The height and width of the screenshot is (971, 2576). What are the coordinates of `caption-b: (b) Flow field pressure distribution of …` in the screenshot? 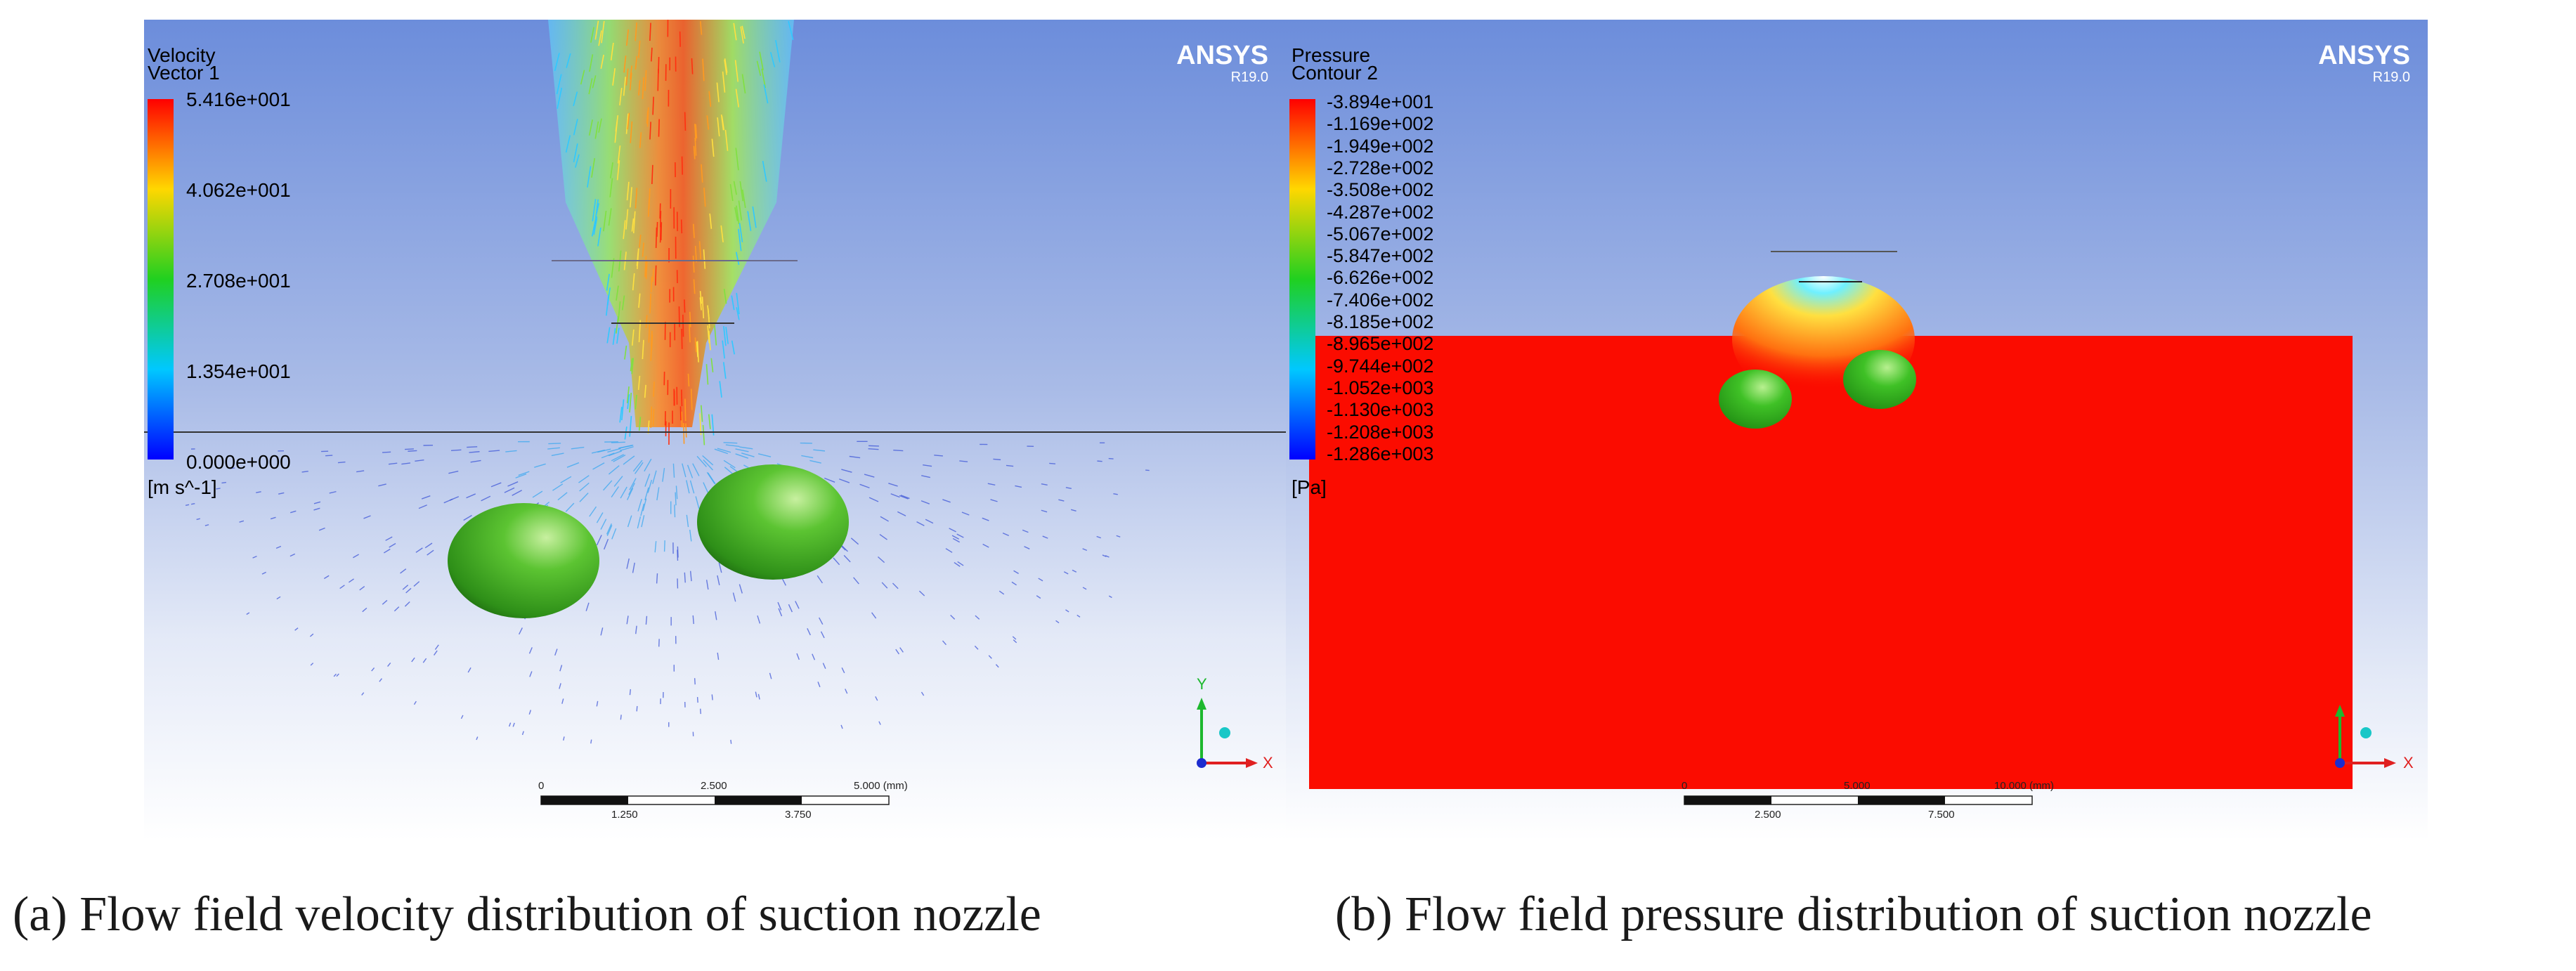 It's located at (1853, 914).